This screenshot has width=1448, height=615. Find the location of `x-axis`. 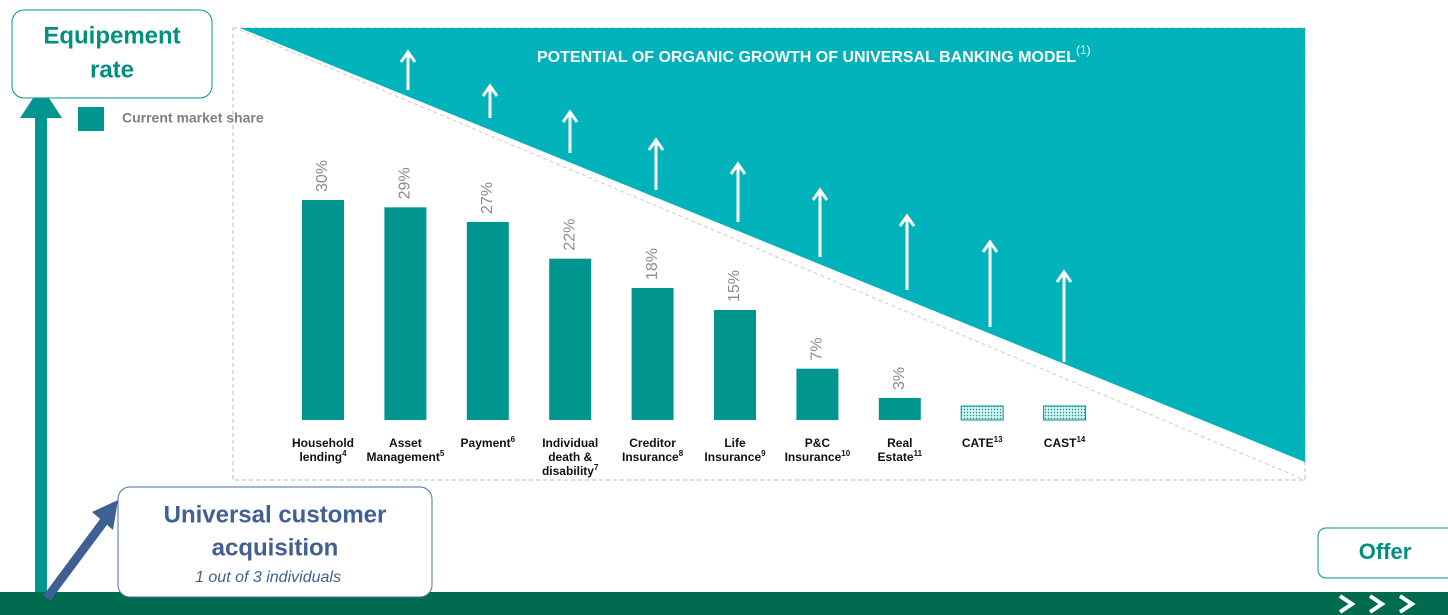

x-axis is located at coordinates (724, 603).